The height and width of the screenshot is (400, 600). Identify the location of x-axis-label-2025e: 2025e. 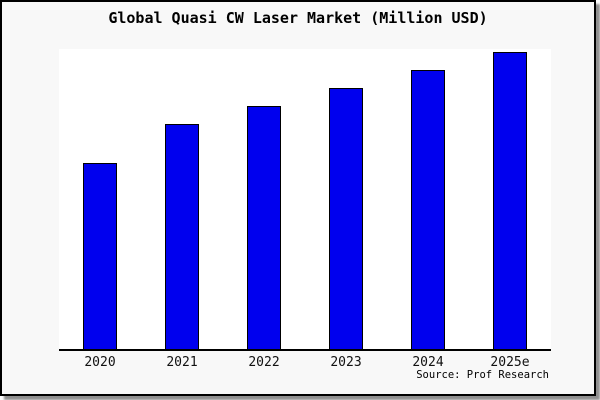
(510, 362).